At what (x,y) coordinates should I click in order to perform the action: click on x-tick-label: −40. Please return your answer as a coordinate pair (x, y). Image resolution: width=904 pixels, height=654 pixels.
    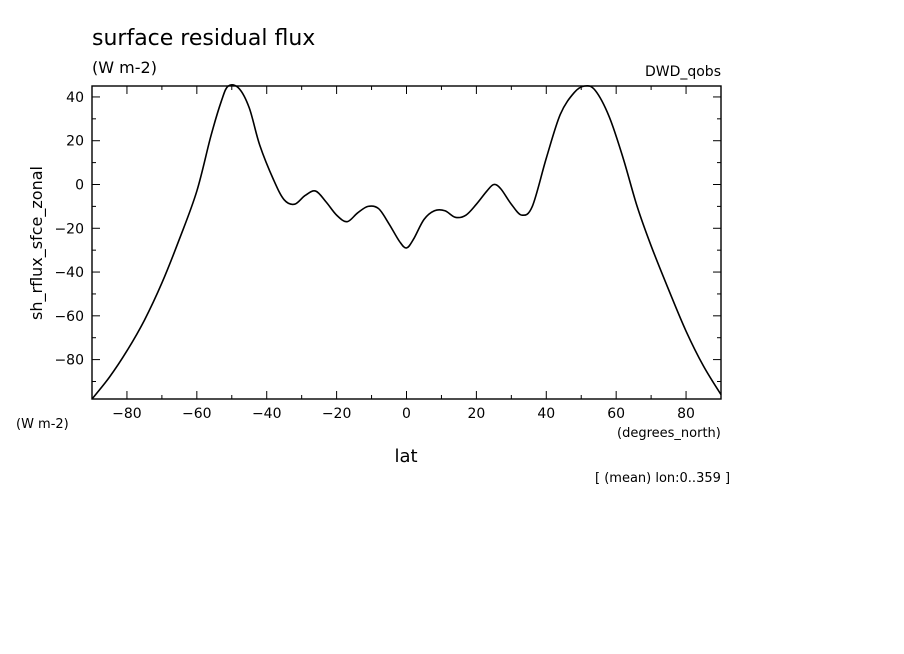
    Looking at the image, I should click on (267, 414).